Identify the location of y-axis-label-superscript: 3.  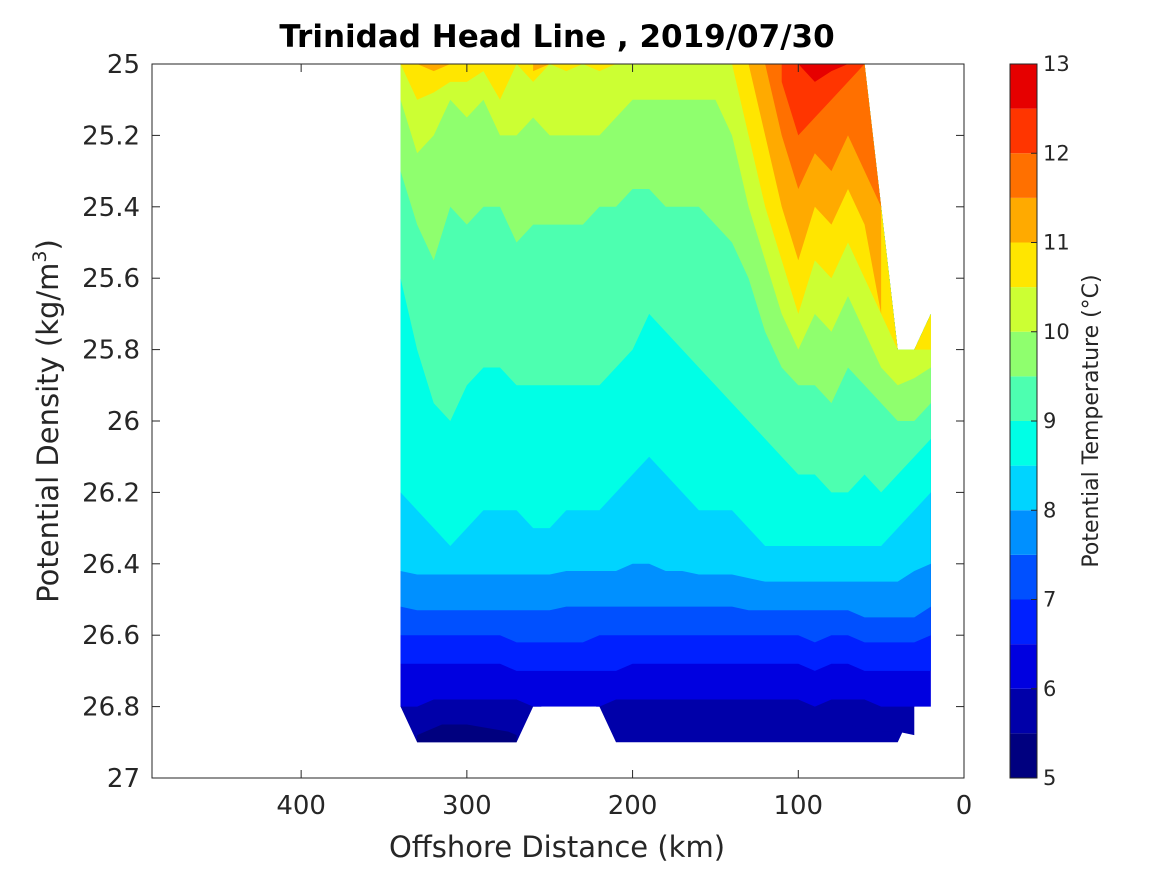
(40, 256).